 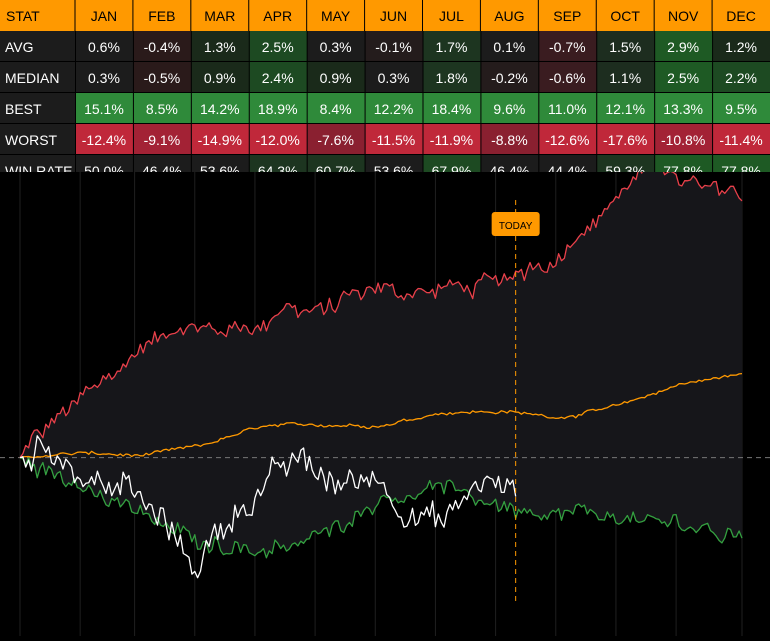 What do you see at coordinates (509, 16) in the screenshot?
I see `header-month-aug: AUG` at bounding box center [509, 16].